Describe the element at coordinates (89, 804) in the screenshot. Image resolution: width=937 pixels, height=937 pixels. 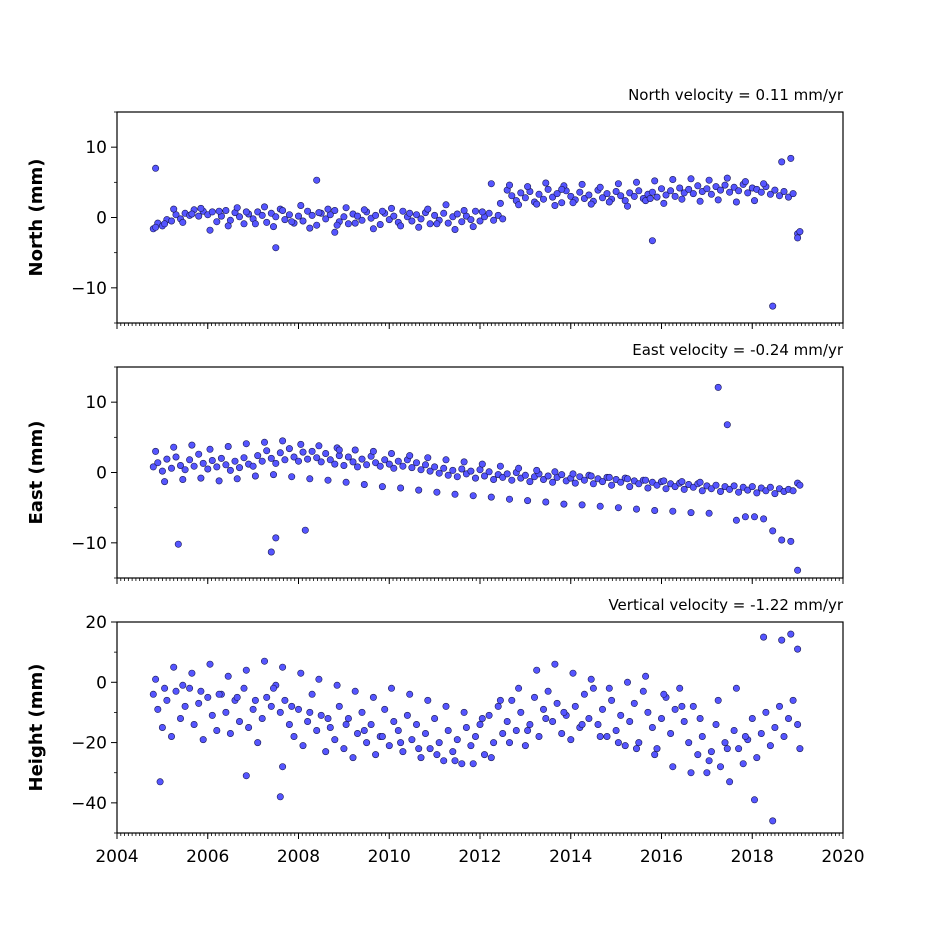
I see `height-y-tick-label: −40` at that location.